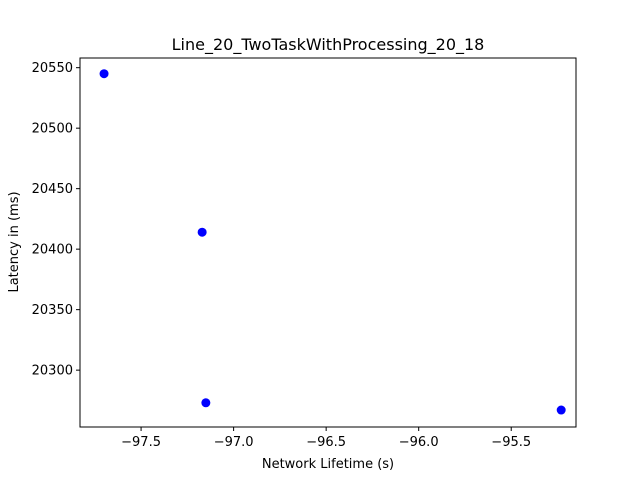 The width and height of the screenshot is (640, 480). I want to click on y-tick-label: 20350, so click(52, 310).